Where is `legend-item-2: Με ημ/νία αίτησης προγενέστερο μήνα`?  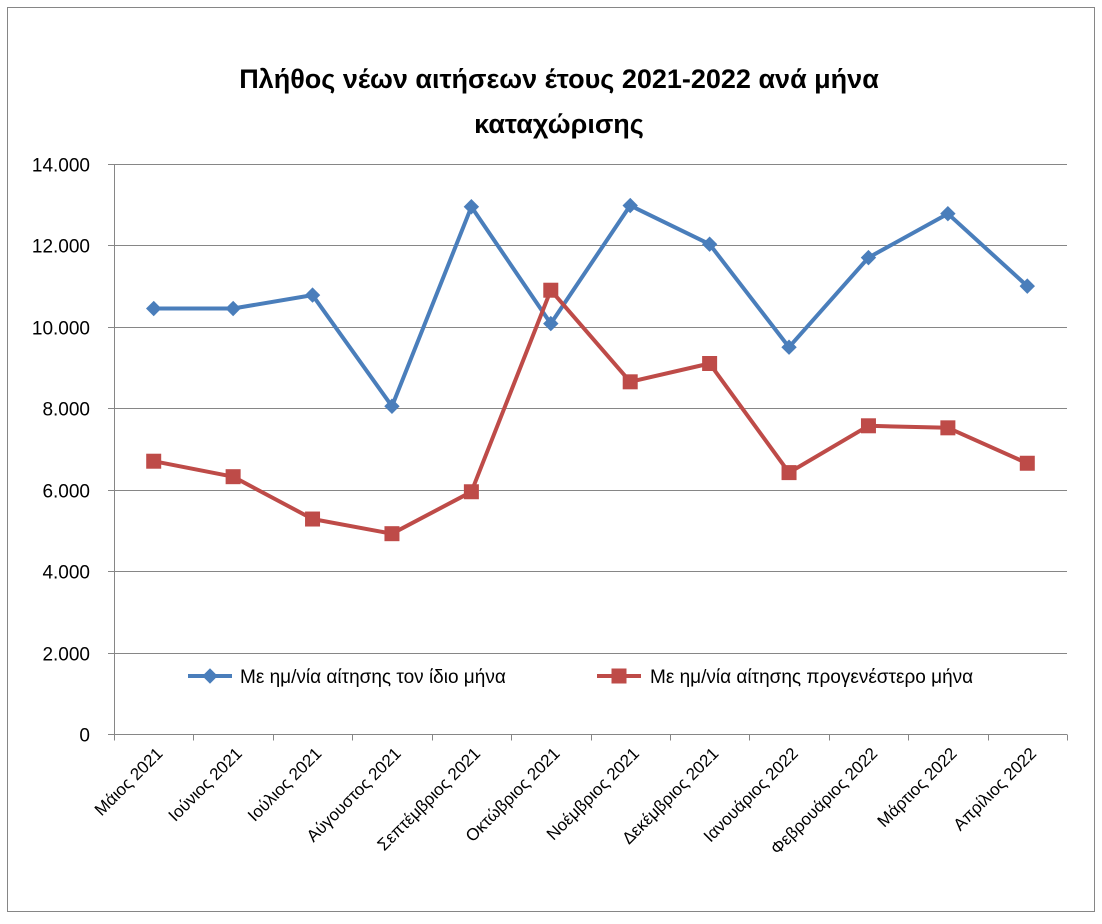 legend-item-2: Με ημ/νία αίτησης προγενέστερο μήνα is located at coordinates (785, 677).